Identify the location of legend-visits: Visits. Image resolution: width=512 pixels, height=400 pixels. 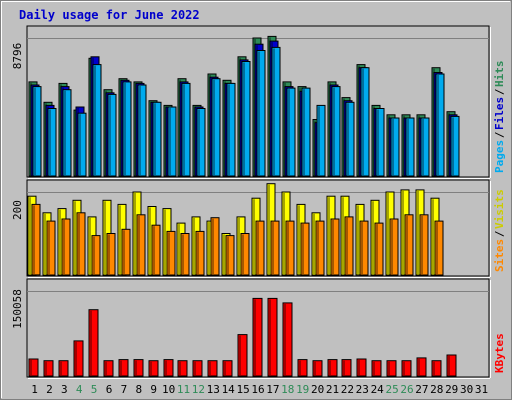
(499, 209).